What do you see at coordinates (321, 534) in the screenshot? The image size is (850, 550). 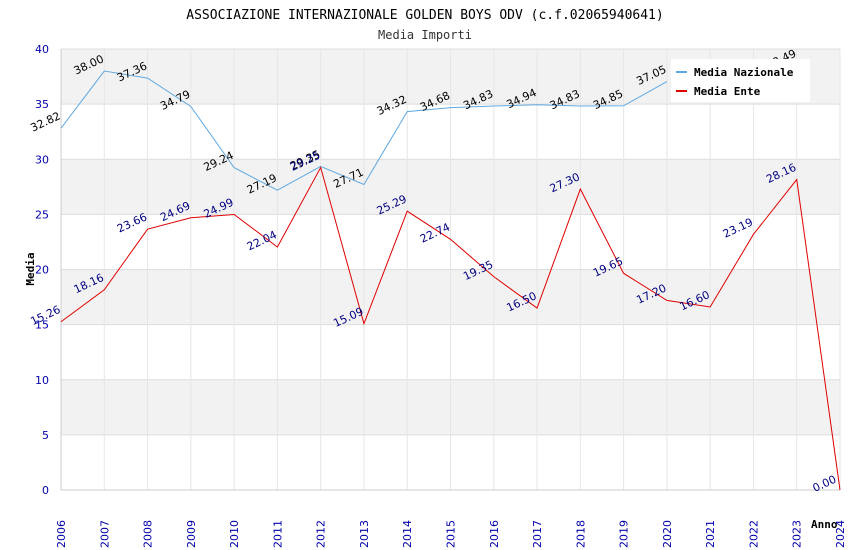 I see `x-tick-label: 2012` at bounding box center [321, 534].